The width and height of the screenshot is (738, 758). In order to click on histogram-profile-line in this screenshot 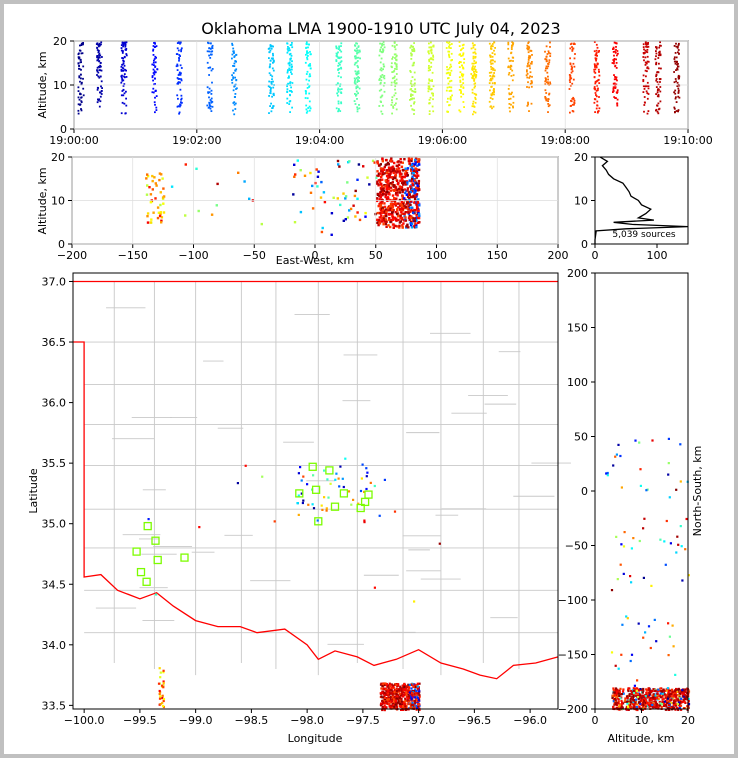, I will do `click(641, 200)`.